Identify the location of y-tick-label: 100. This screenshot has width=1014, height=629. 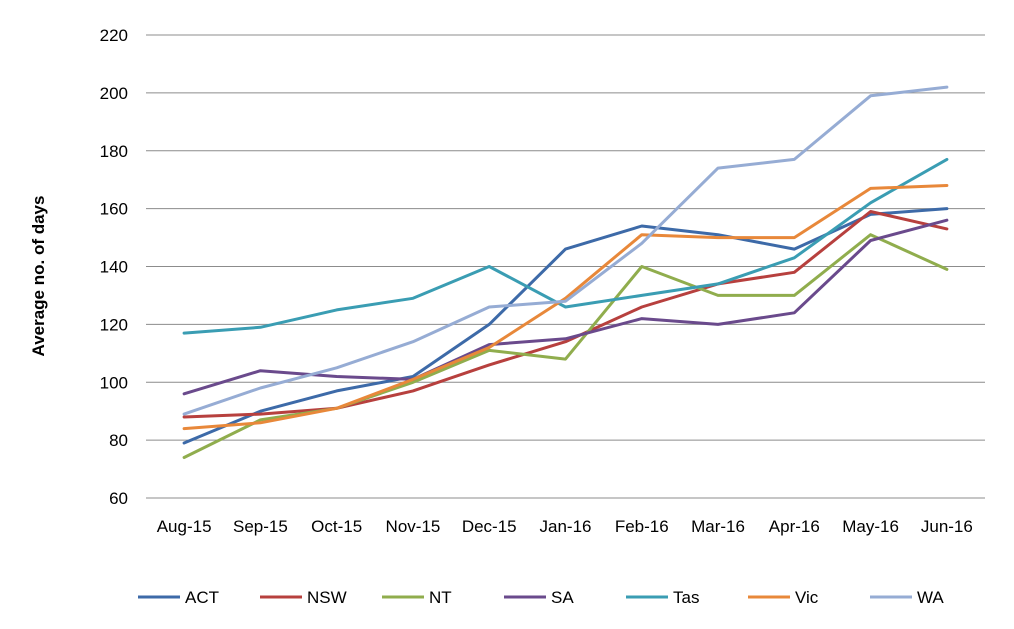
(114, 382).